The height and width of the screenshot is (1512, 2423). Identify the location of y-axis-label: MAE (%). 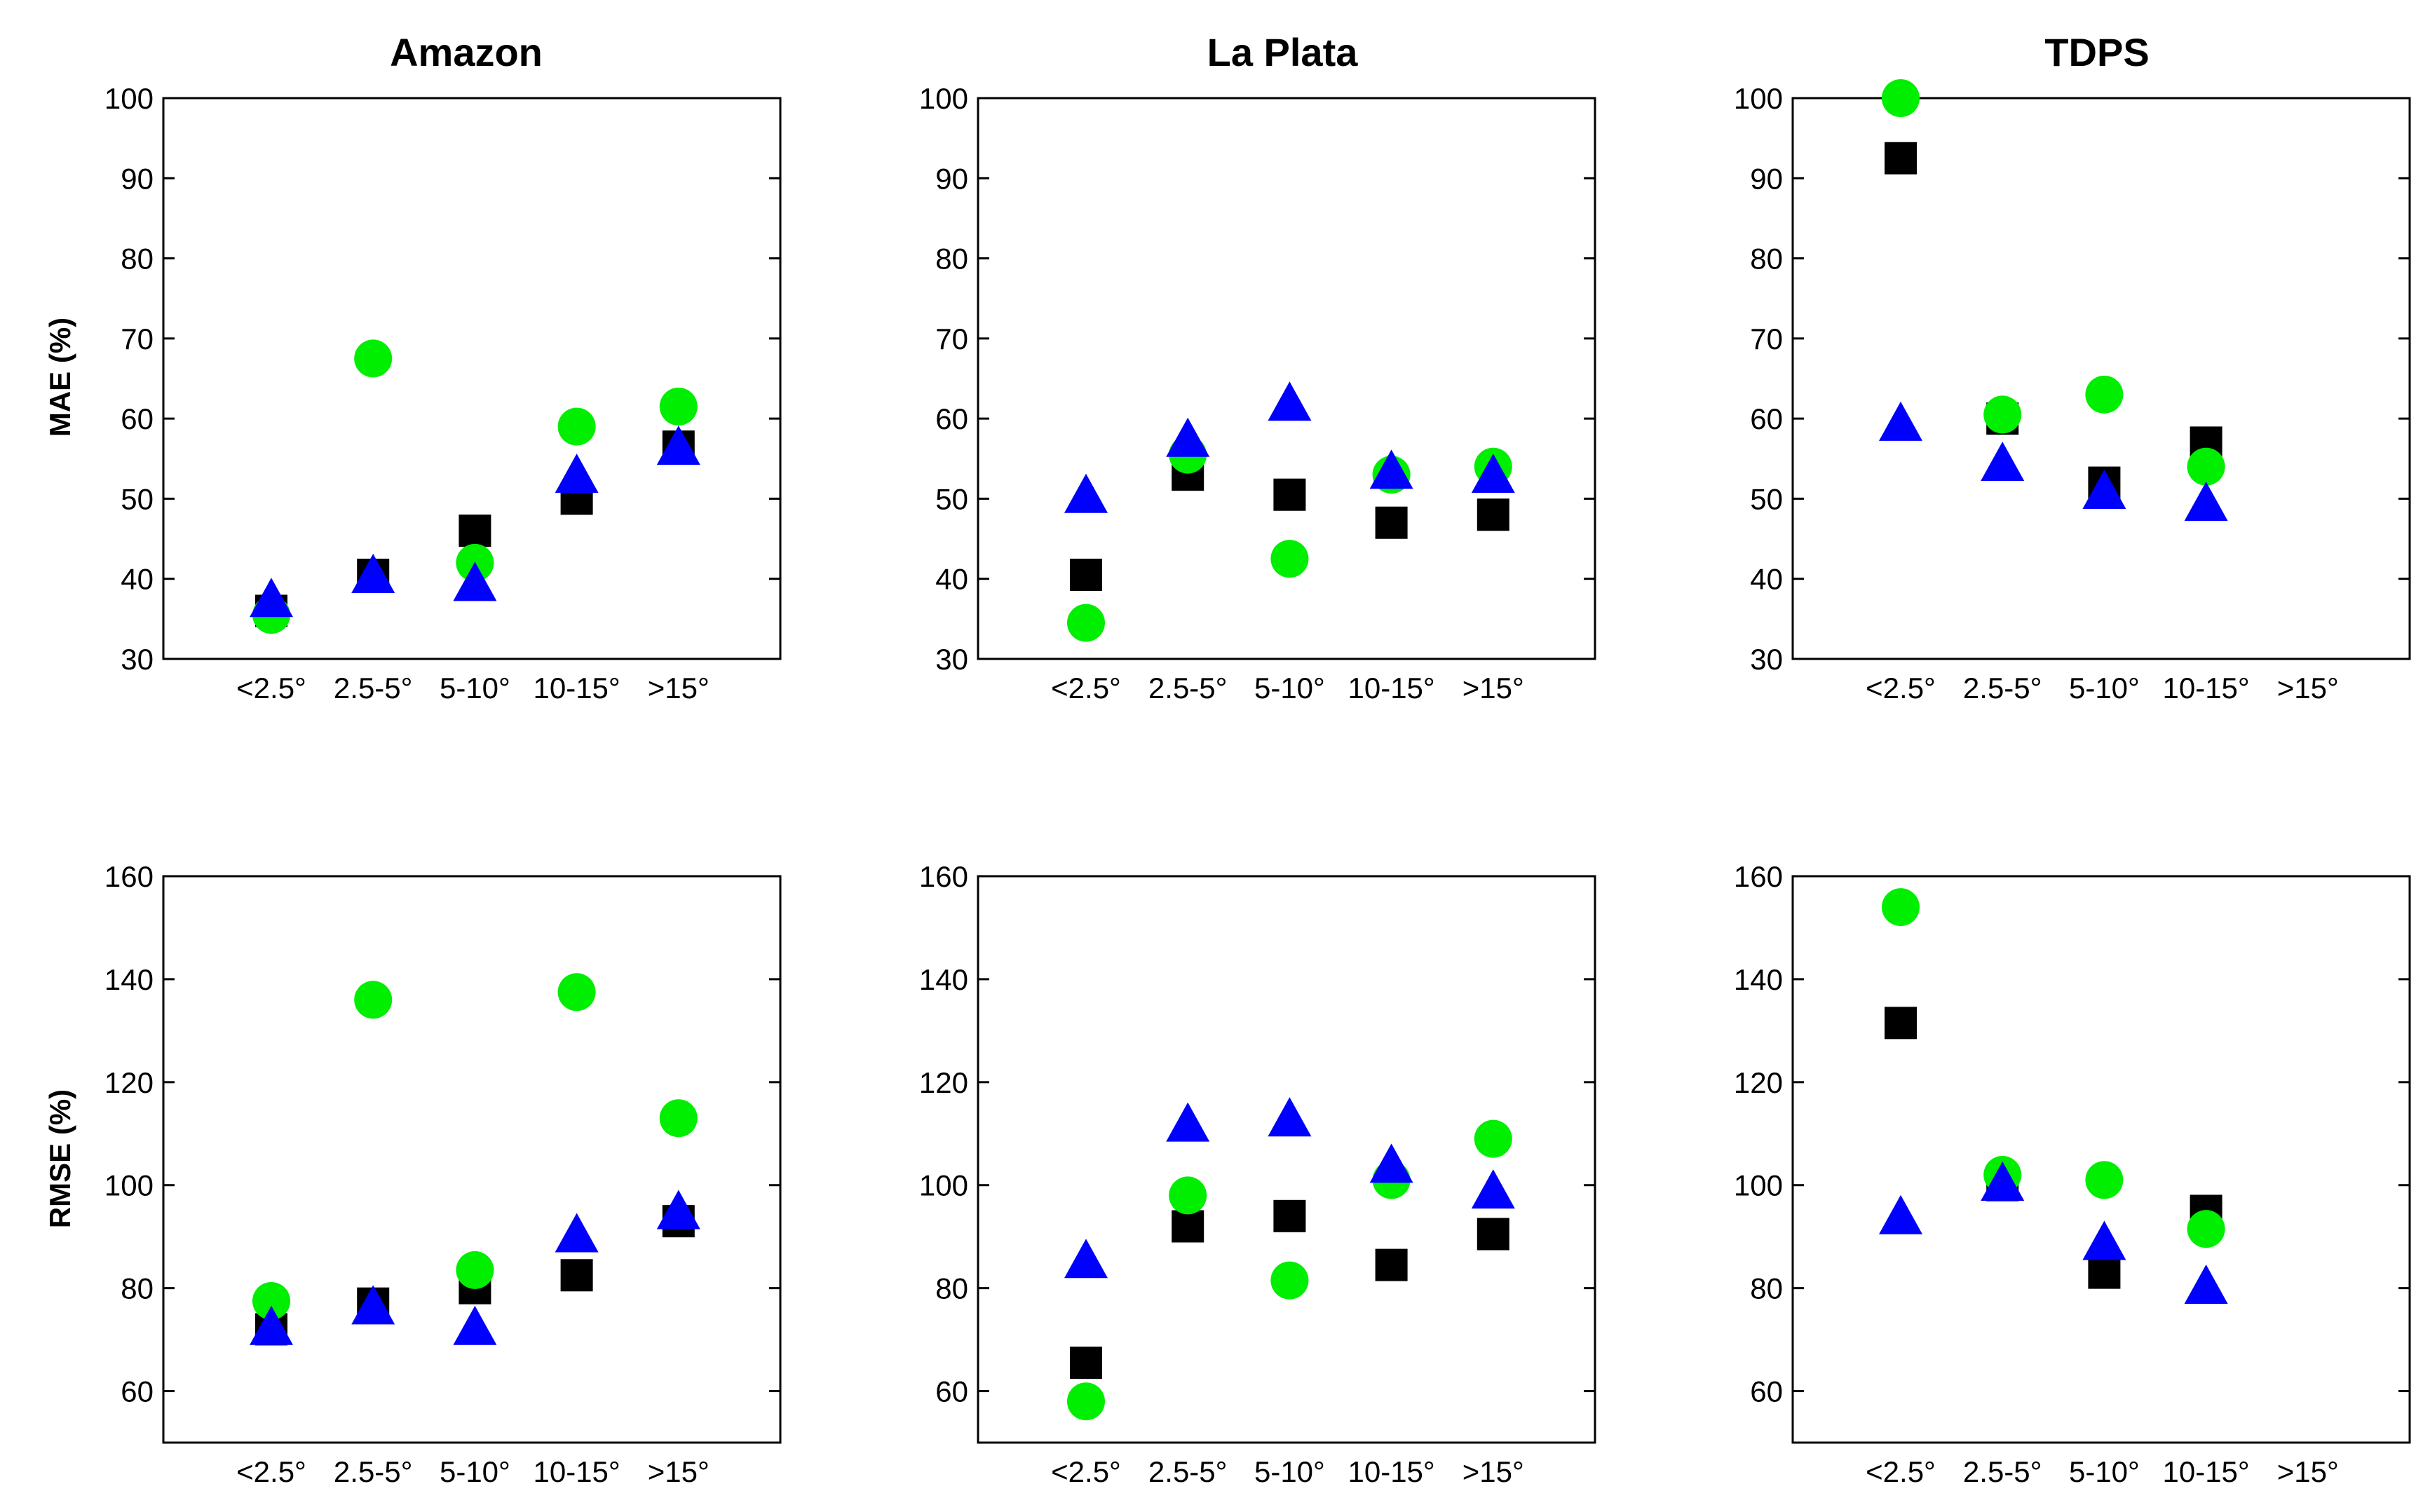
(59, 378).